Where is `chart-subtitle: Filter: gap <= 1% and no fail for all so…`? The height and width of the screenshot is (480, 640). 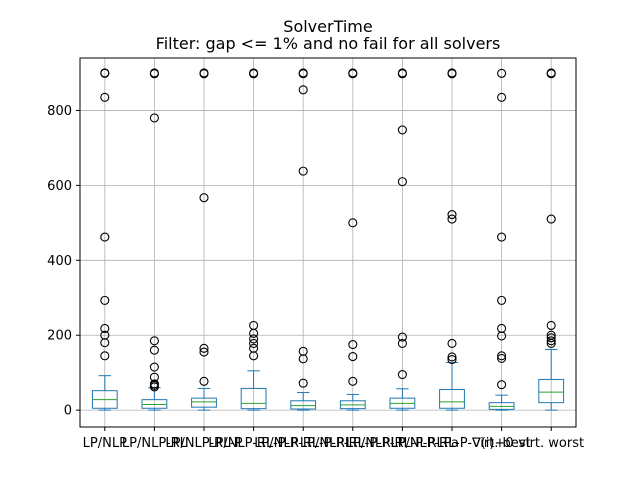 chart-subtitle: Filter: gap <= 1% and no fail for all so… is located at coordinates (328, 43).